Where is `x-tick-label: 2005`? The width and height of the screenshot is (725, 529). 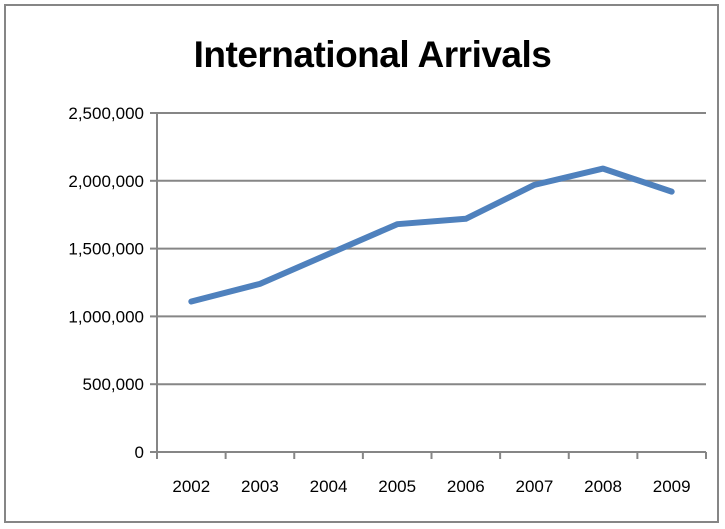 x-tick-label: 2005 is located at coordinates (397, 486).